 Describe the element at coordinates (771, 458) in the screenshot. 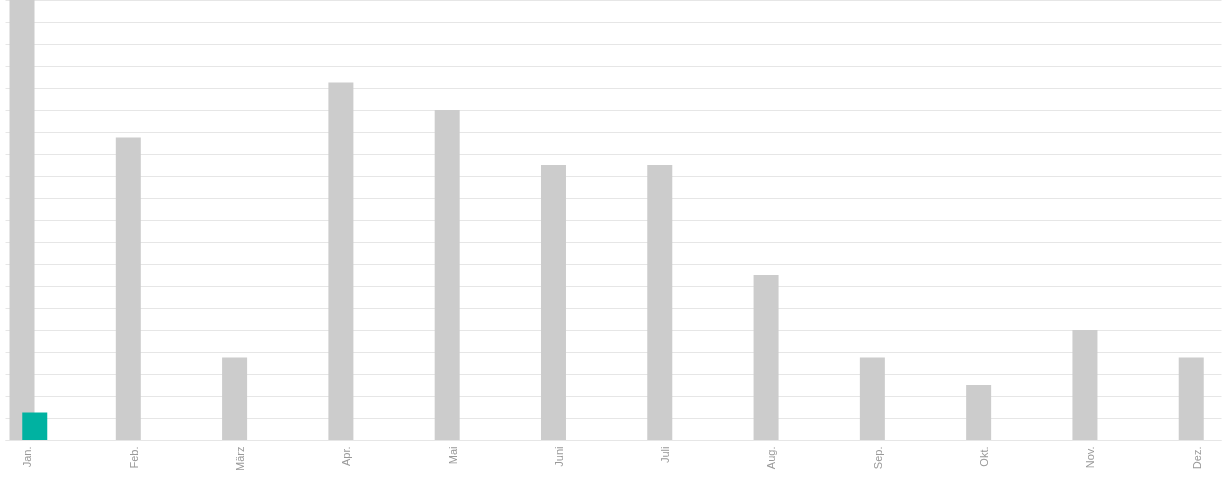

I see `x-tick-label: Aug.` at that location.